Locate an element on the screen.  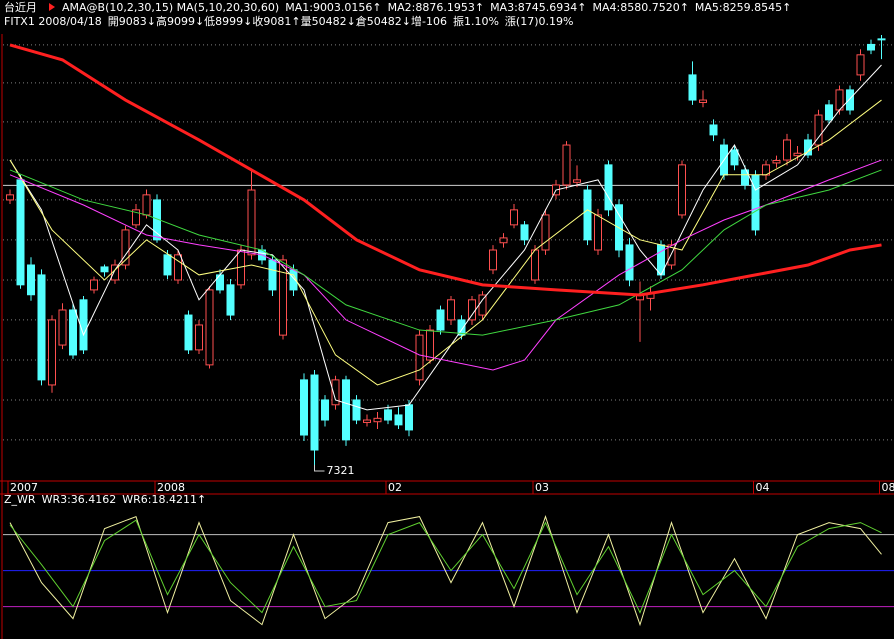
legend-entry: MA2:8876.1953↑ is located at coordinates (436, 7).